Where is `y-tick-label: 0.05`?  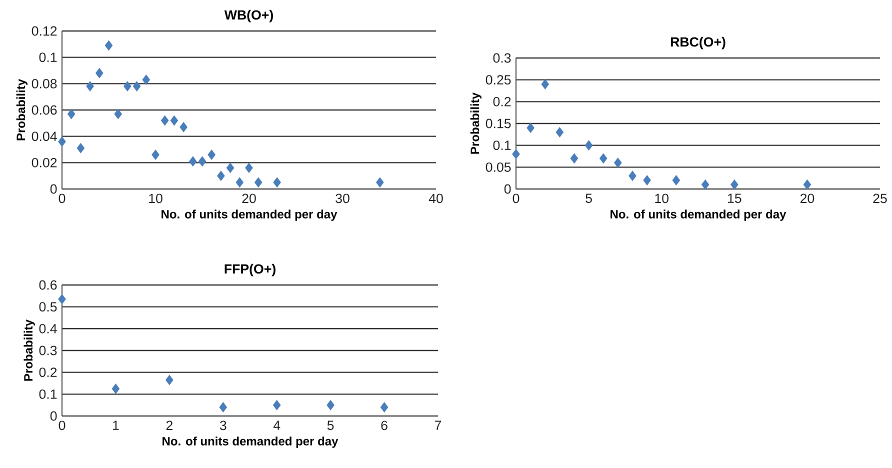
y-tick-label: 0.05 is located at coordinates (498, 167).